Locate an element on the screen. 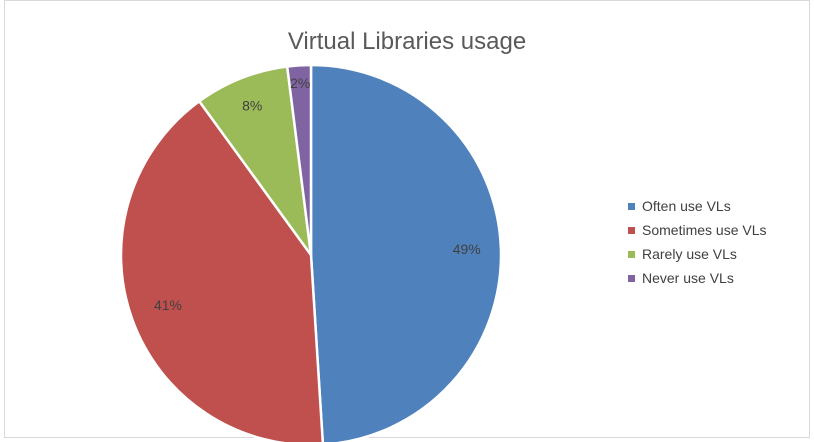 Image resolution: width=814 pixels, height=442 pixels. legend-item: Sometimes use VLs is located at coordinates (697, 230).